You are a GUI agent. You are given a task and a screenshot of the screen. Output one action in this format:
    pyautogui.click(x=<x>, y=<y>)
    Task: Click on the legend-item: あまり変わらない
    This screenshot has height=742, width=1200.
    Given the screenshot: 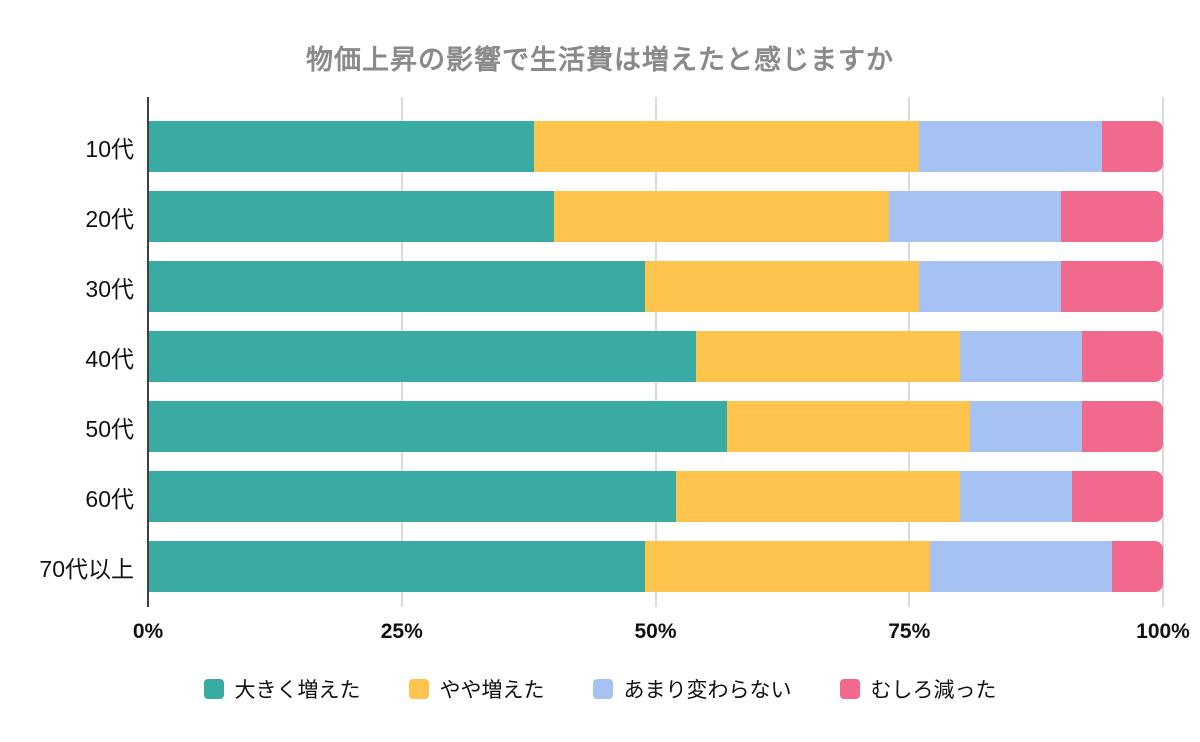 What is the action you would take?
    pyautogui.click(x=692, y=689)
    